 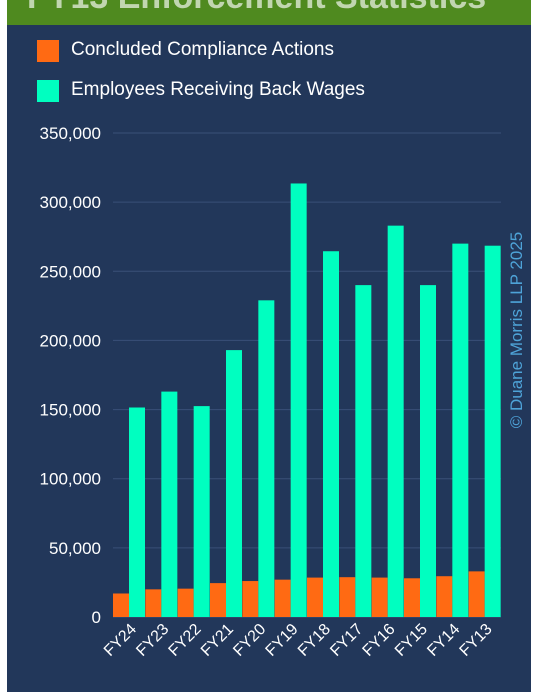 I want to click on y-tick-label: 150,000, so click(x=70, y=410).